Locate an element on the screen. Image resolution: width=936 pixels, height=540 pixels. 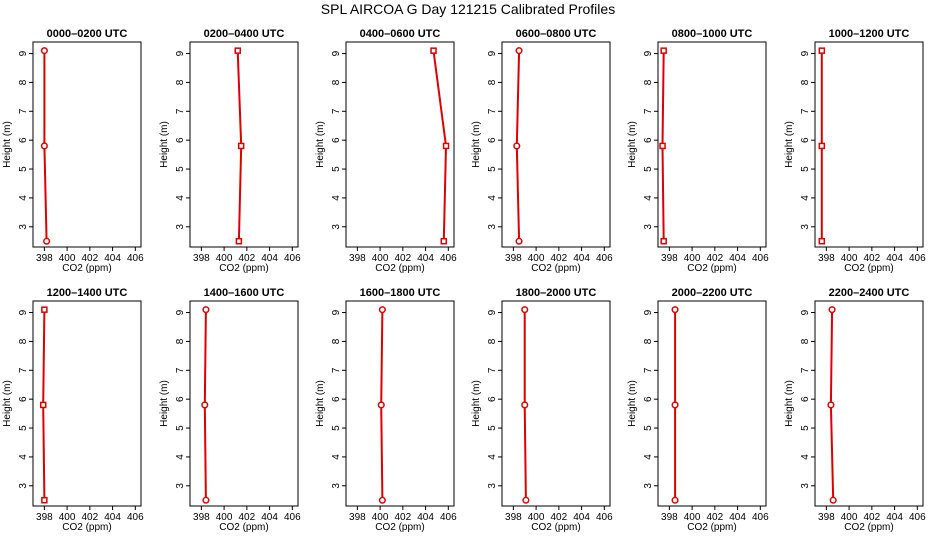
panel-title: 1000–1200 UTC is located at coordinates (869, 34).